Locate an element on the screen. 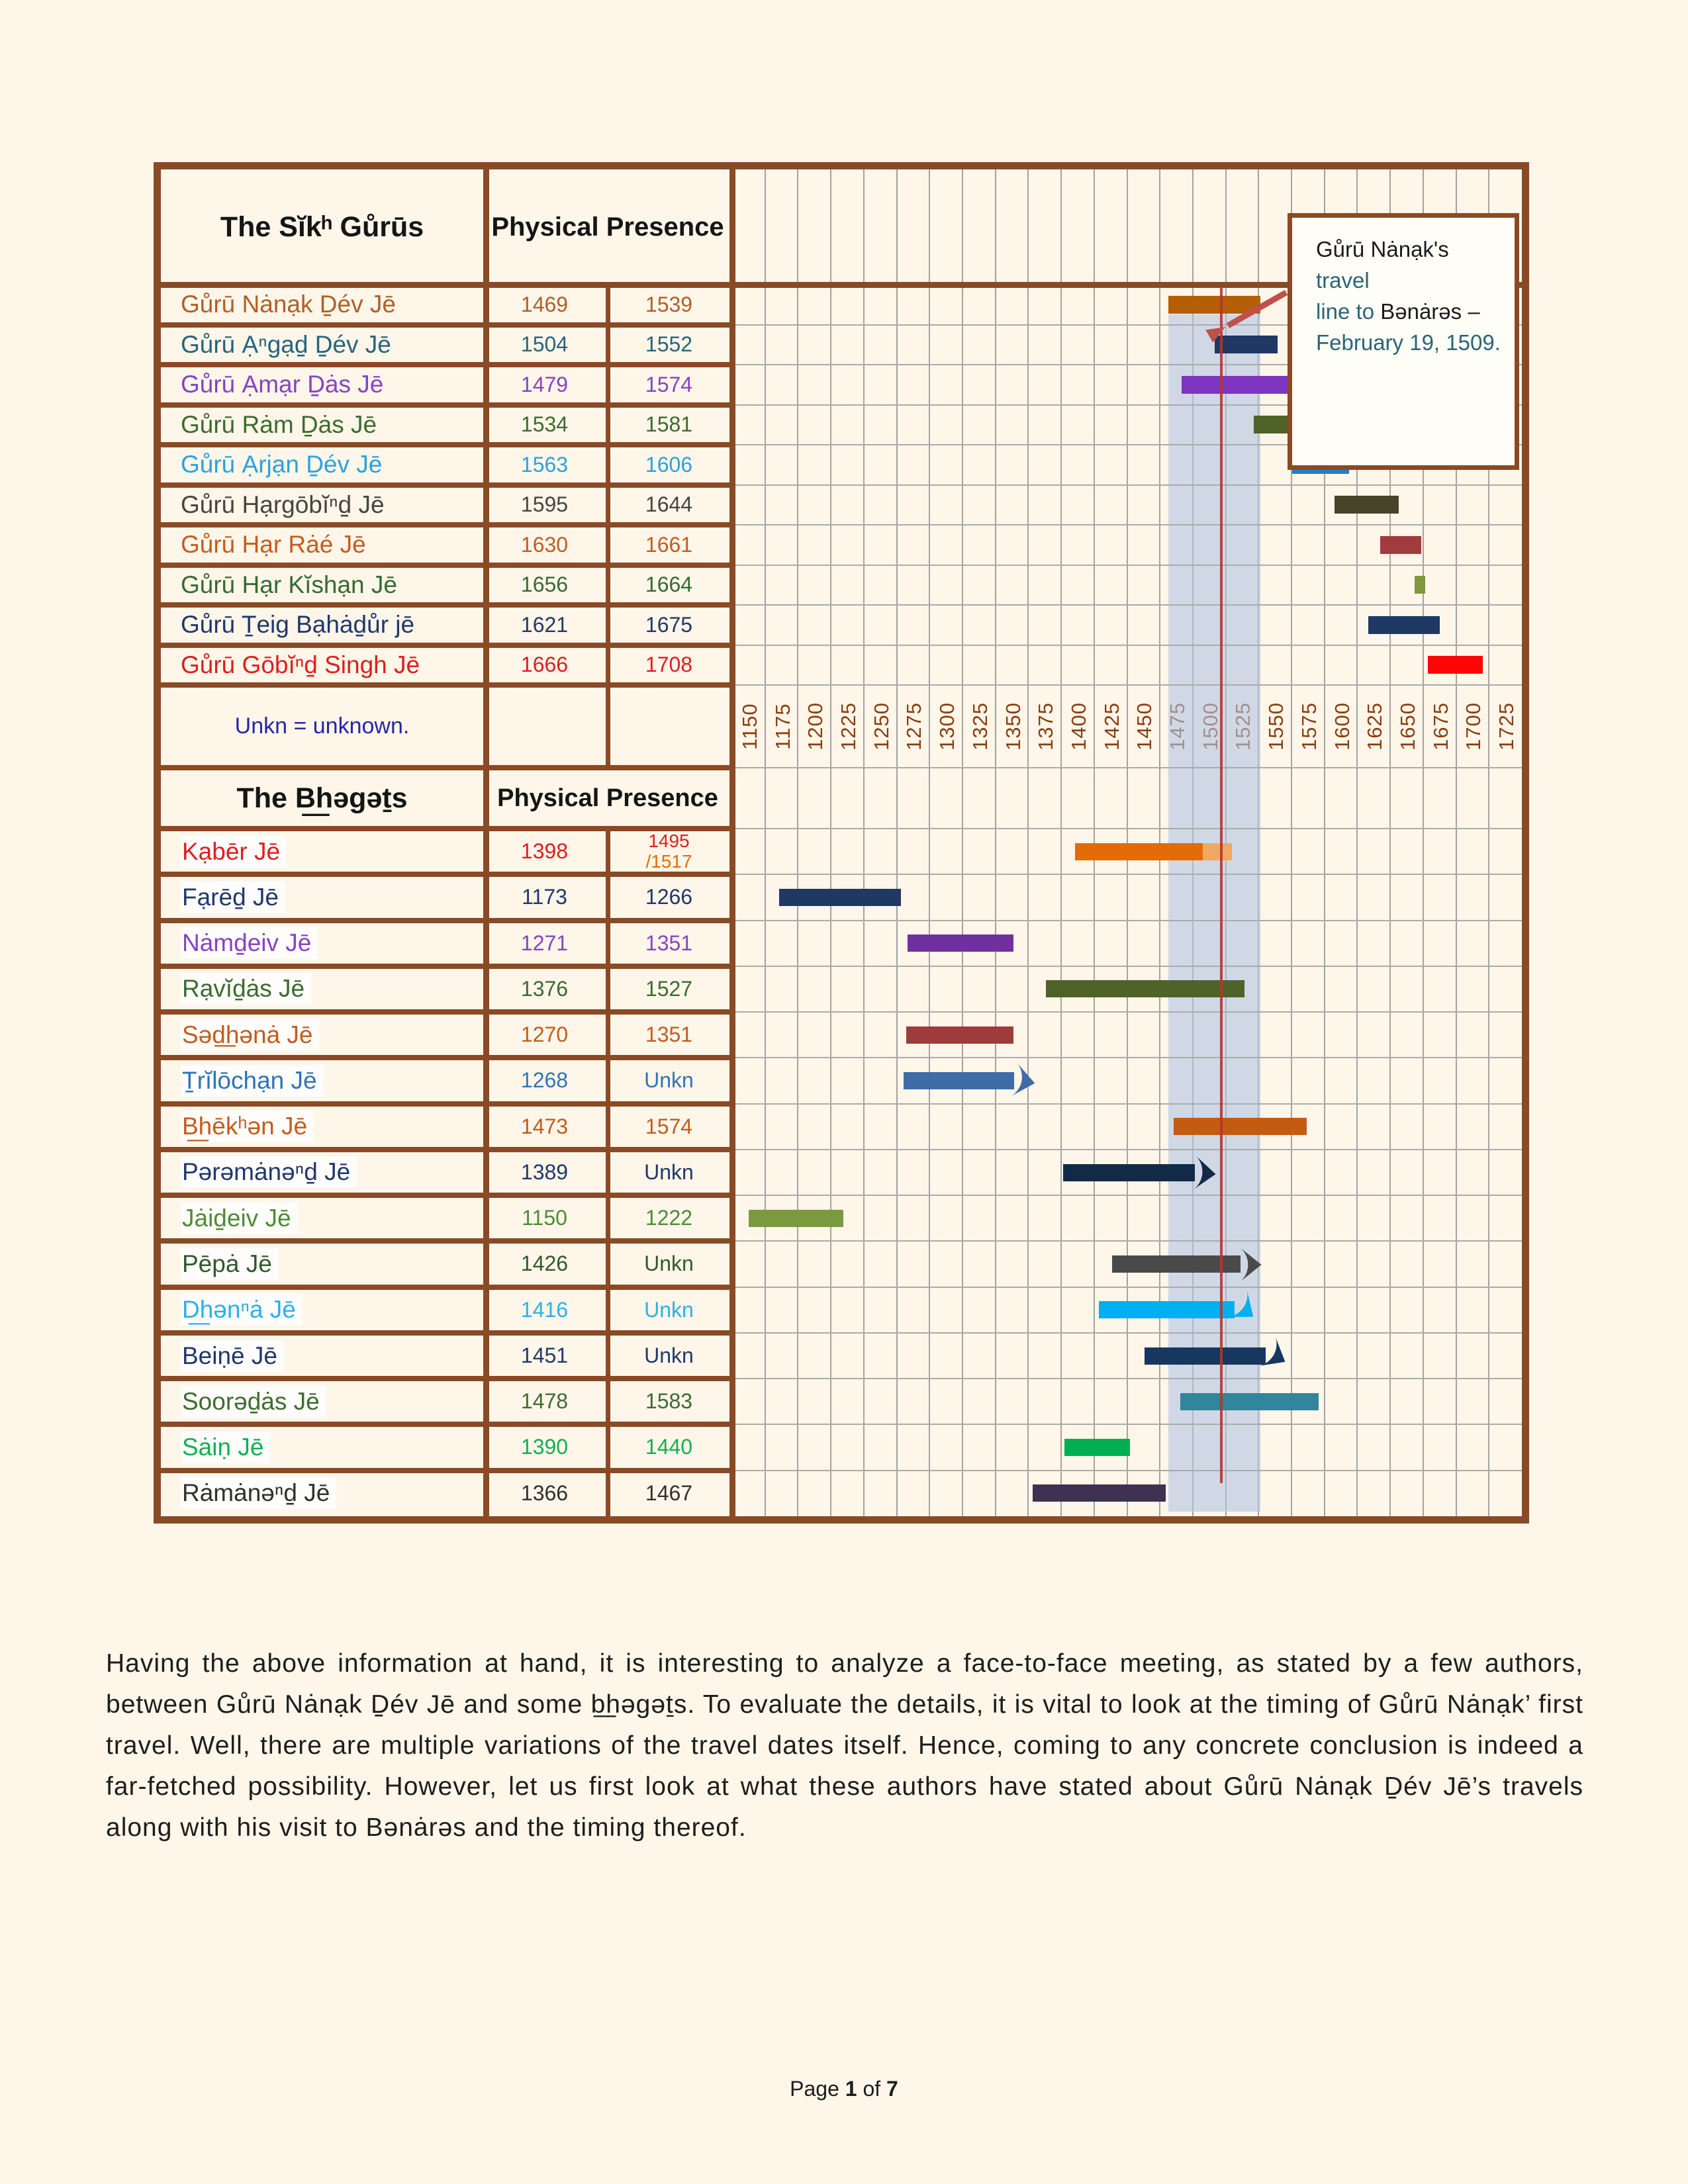  bhagat-name: Rȧmȧnəⁿd̠ Jē is located at coordinates (322, 1493).